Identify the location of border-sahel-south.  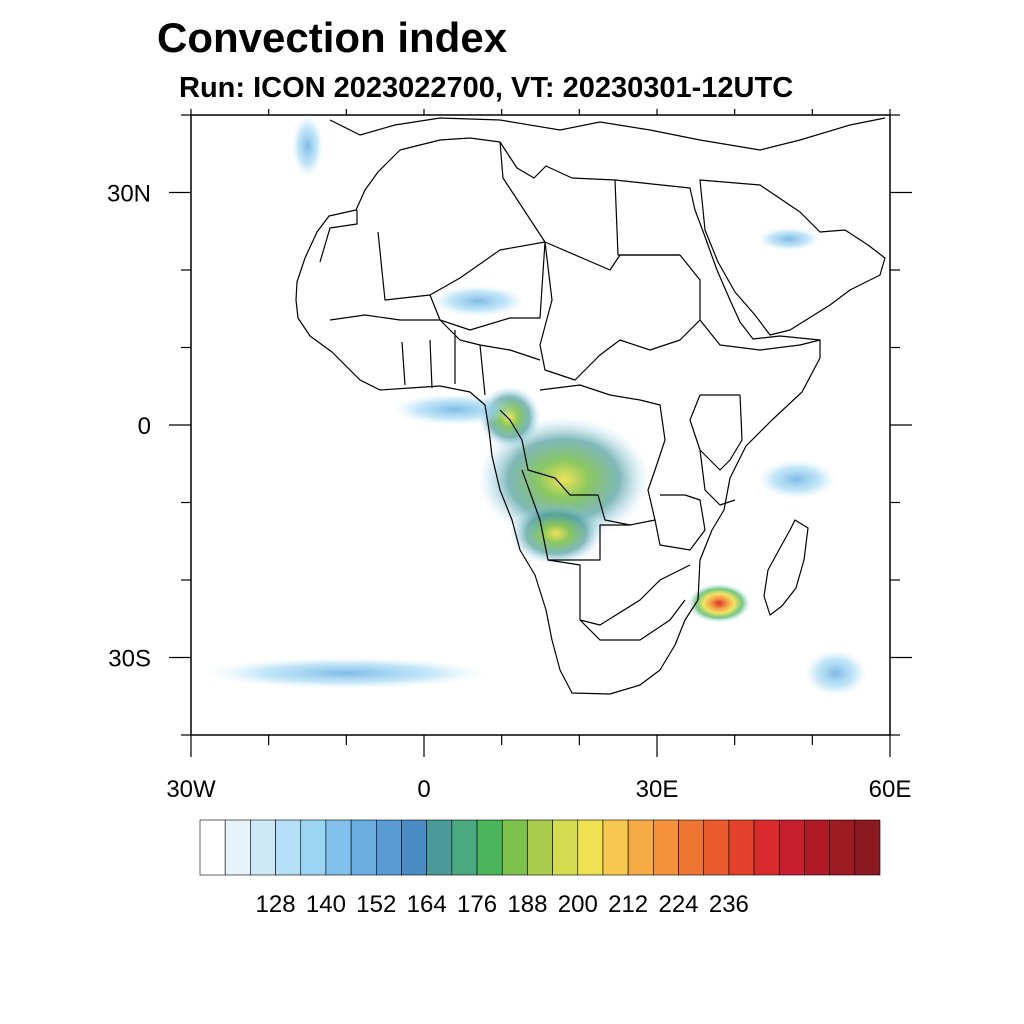
(435, 337).